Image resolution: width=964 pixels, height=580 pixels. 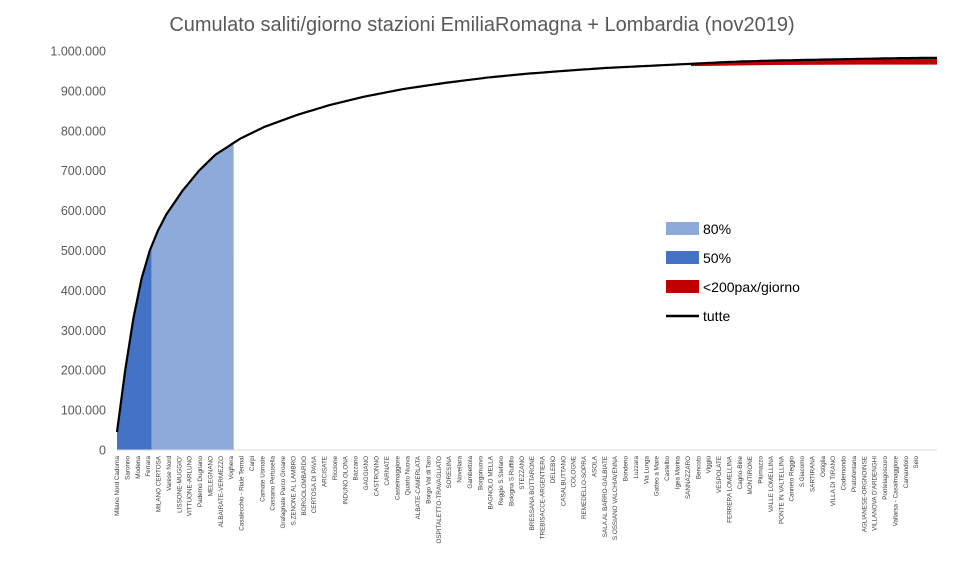 I want to click on x-tick-label: ALBAIRATE-VERMEZZO, so click(x=221, y=491).